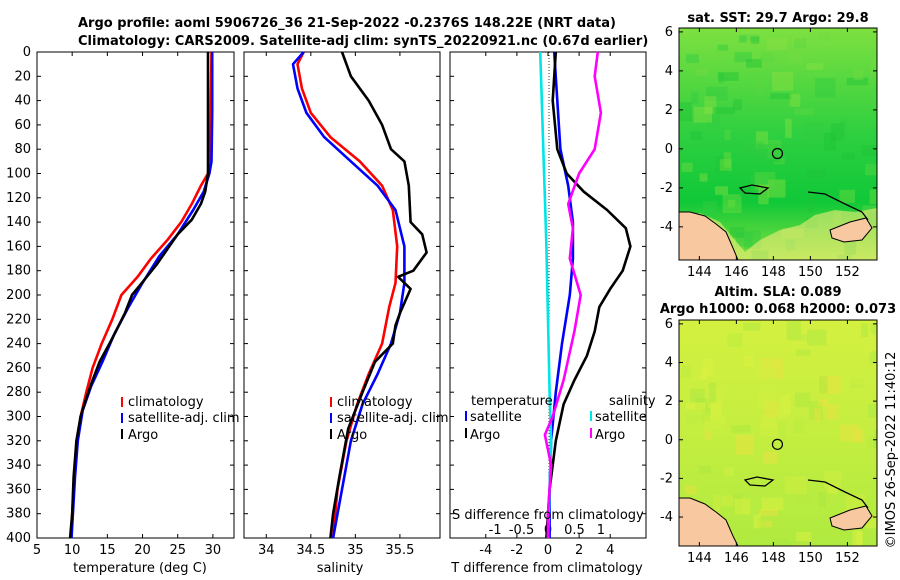  What do you see at coordinates (18, 514) in the screenshot?
I see `depth-tick-label: 380` at bounding box center [18, 514].